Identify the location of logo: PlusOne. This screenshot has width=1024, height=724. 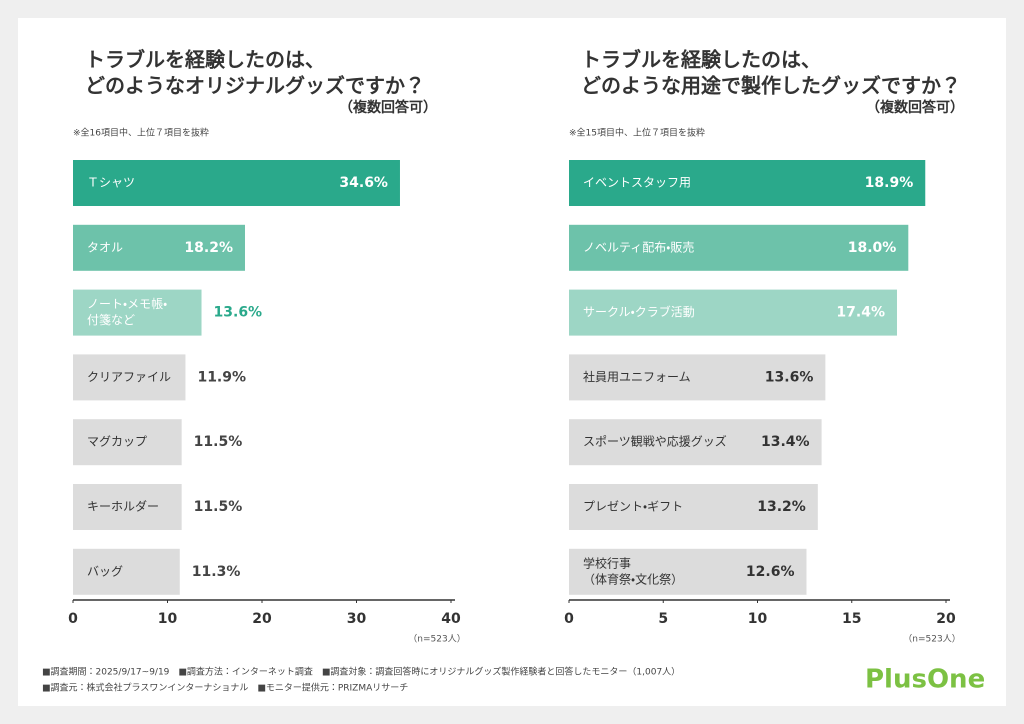
(925, 680).